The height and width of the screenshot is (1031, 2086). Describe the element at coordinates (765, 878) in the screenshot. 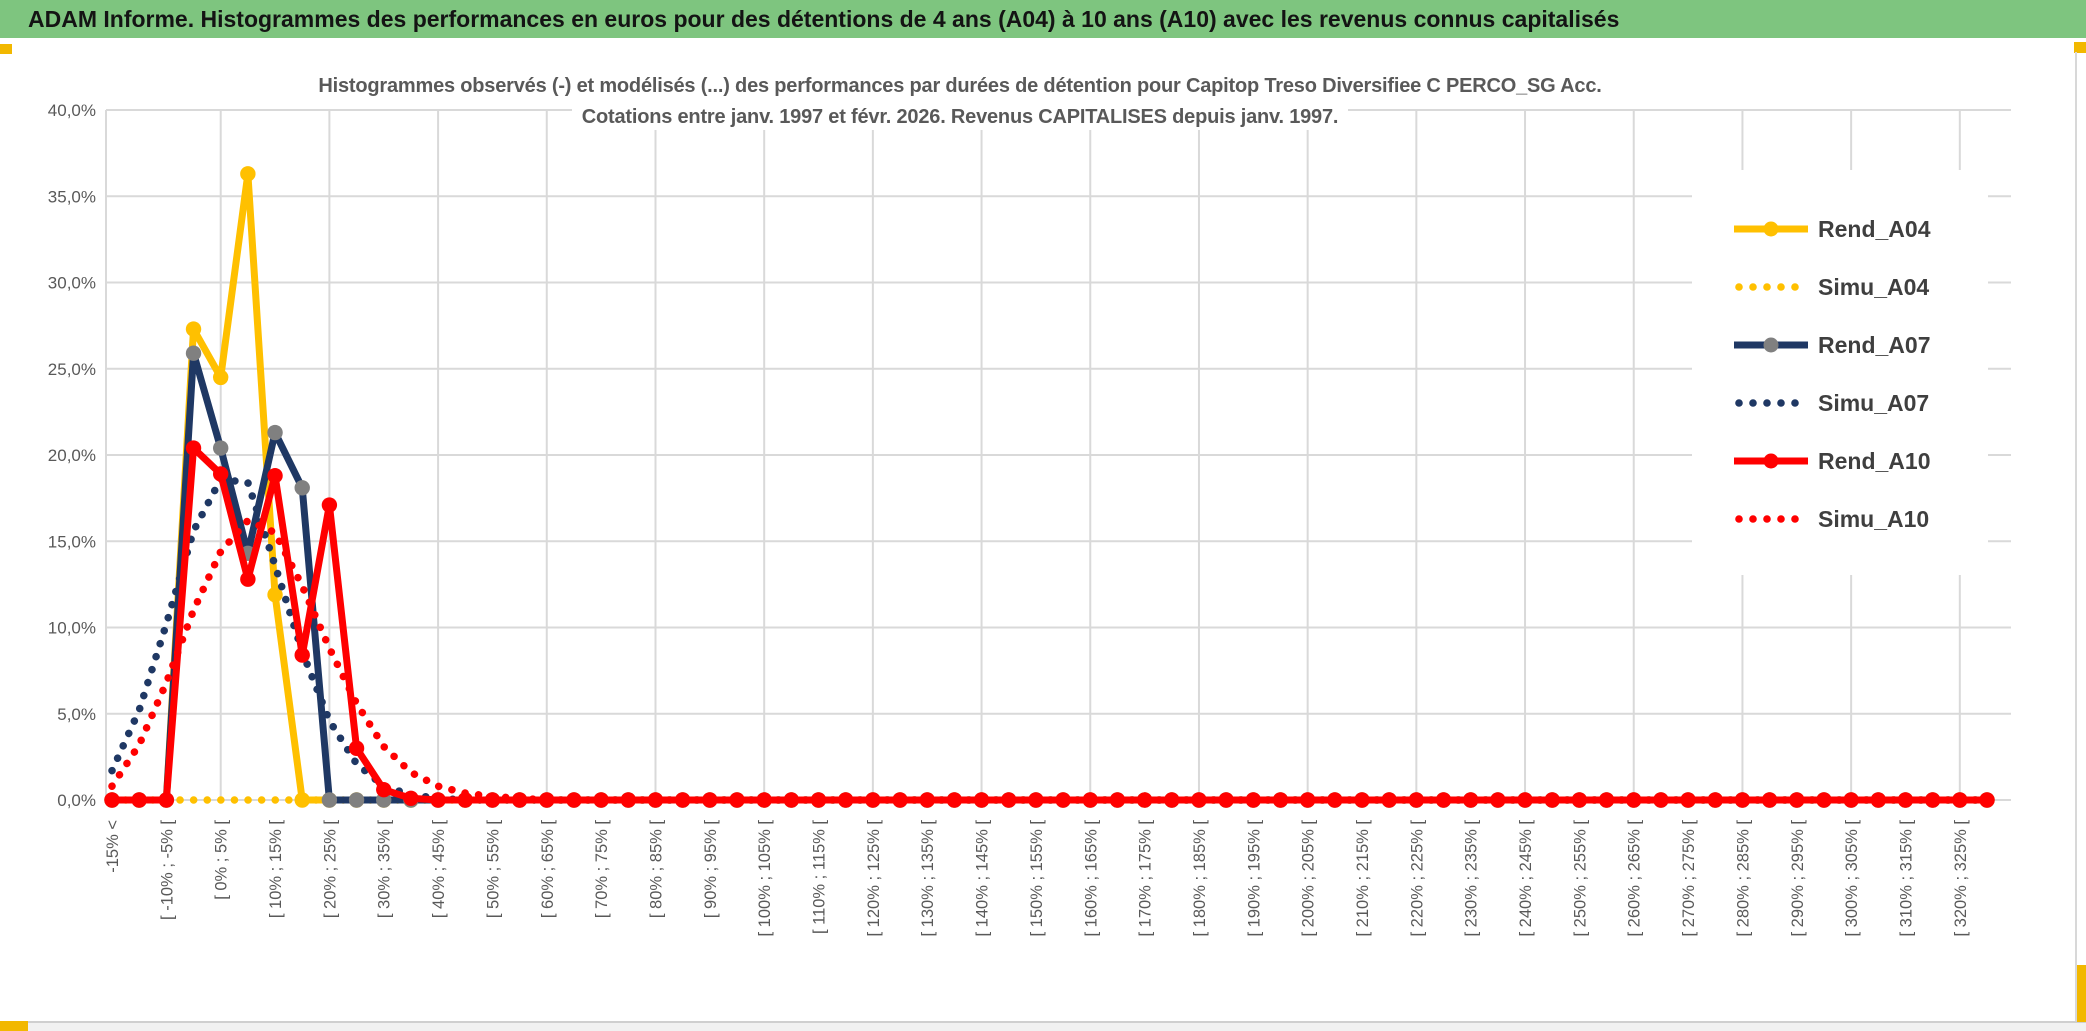

I see `x-tick-label: [ 100% ; 105% [` at that location.